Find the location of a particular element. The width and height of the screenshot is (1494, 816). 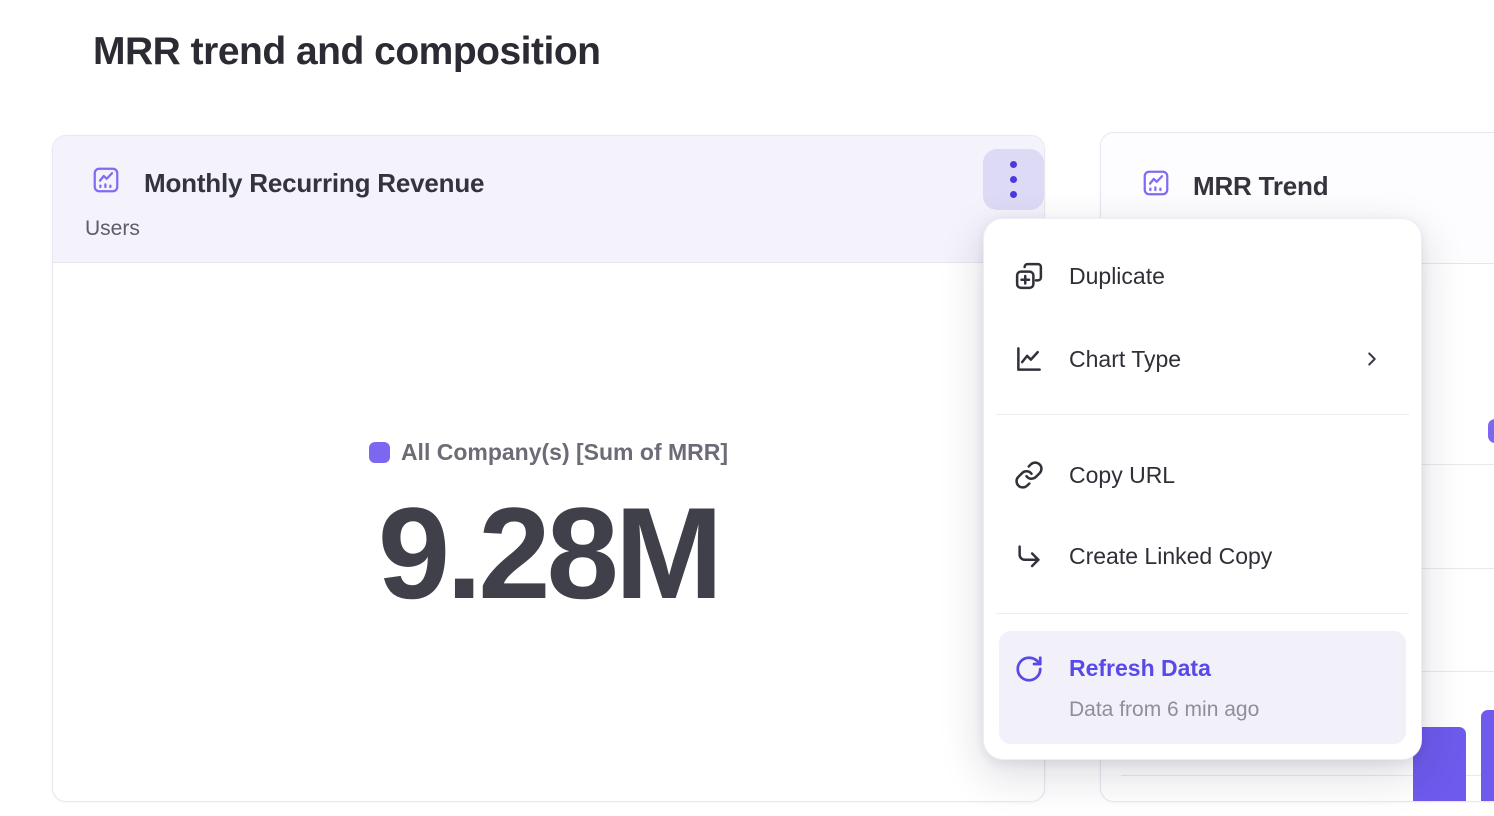

menu-item-label: Duplicate is located at coordinates (1117, 275).